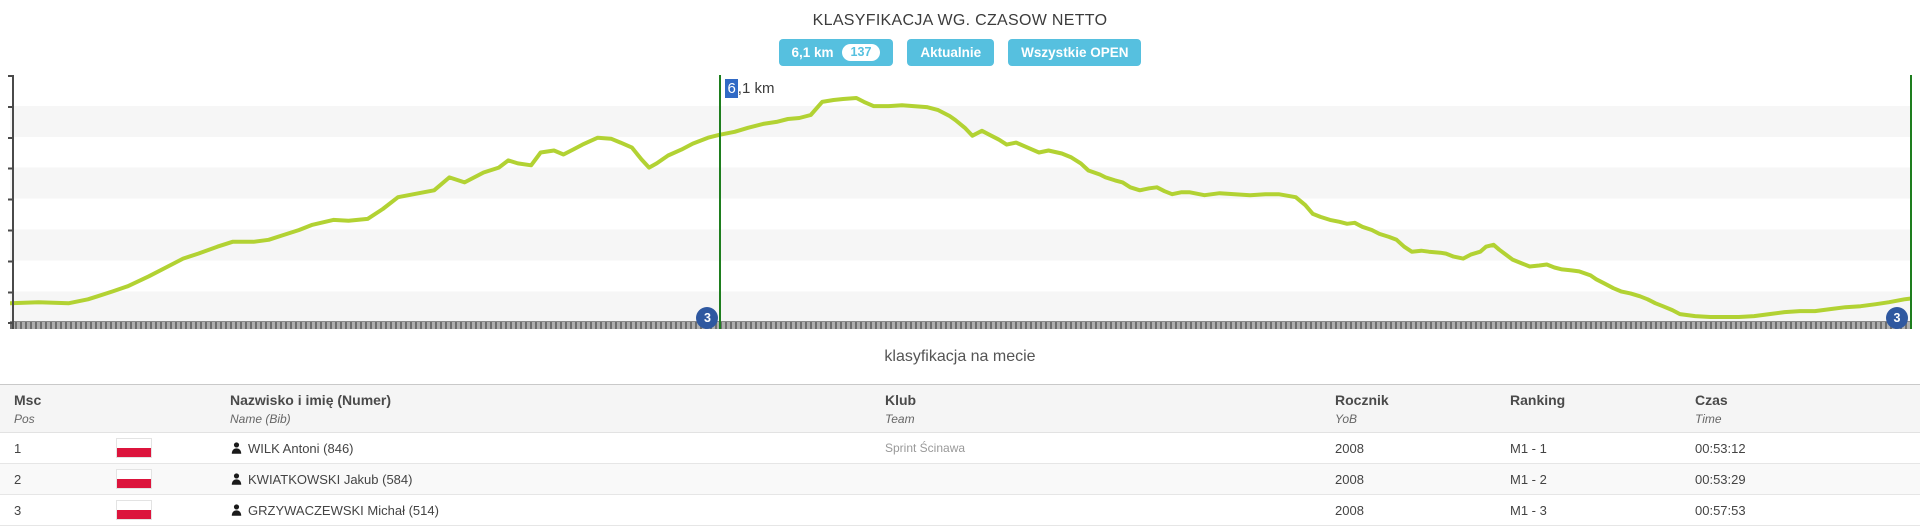 This screenshot has height=529, width=1920. What do you see at coordinates (1911, 202) in the screenshot?
I see `finish-marker-line` at bounding box center [1911, 202].